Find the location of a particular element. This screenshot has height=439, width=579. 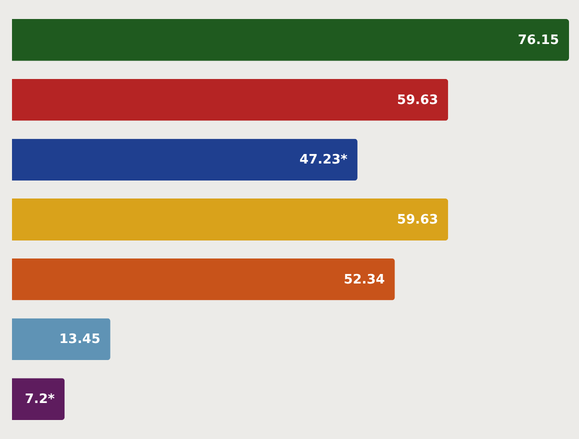

data-label: 47.23* is located at coordinates (324, 160).